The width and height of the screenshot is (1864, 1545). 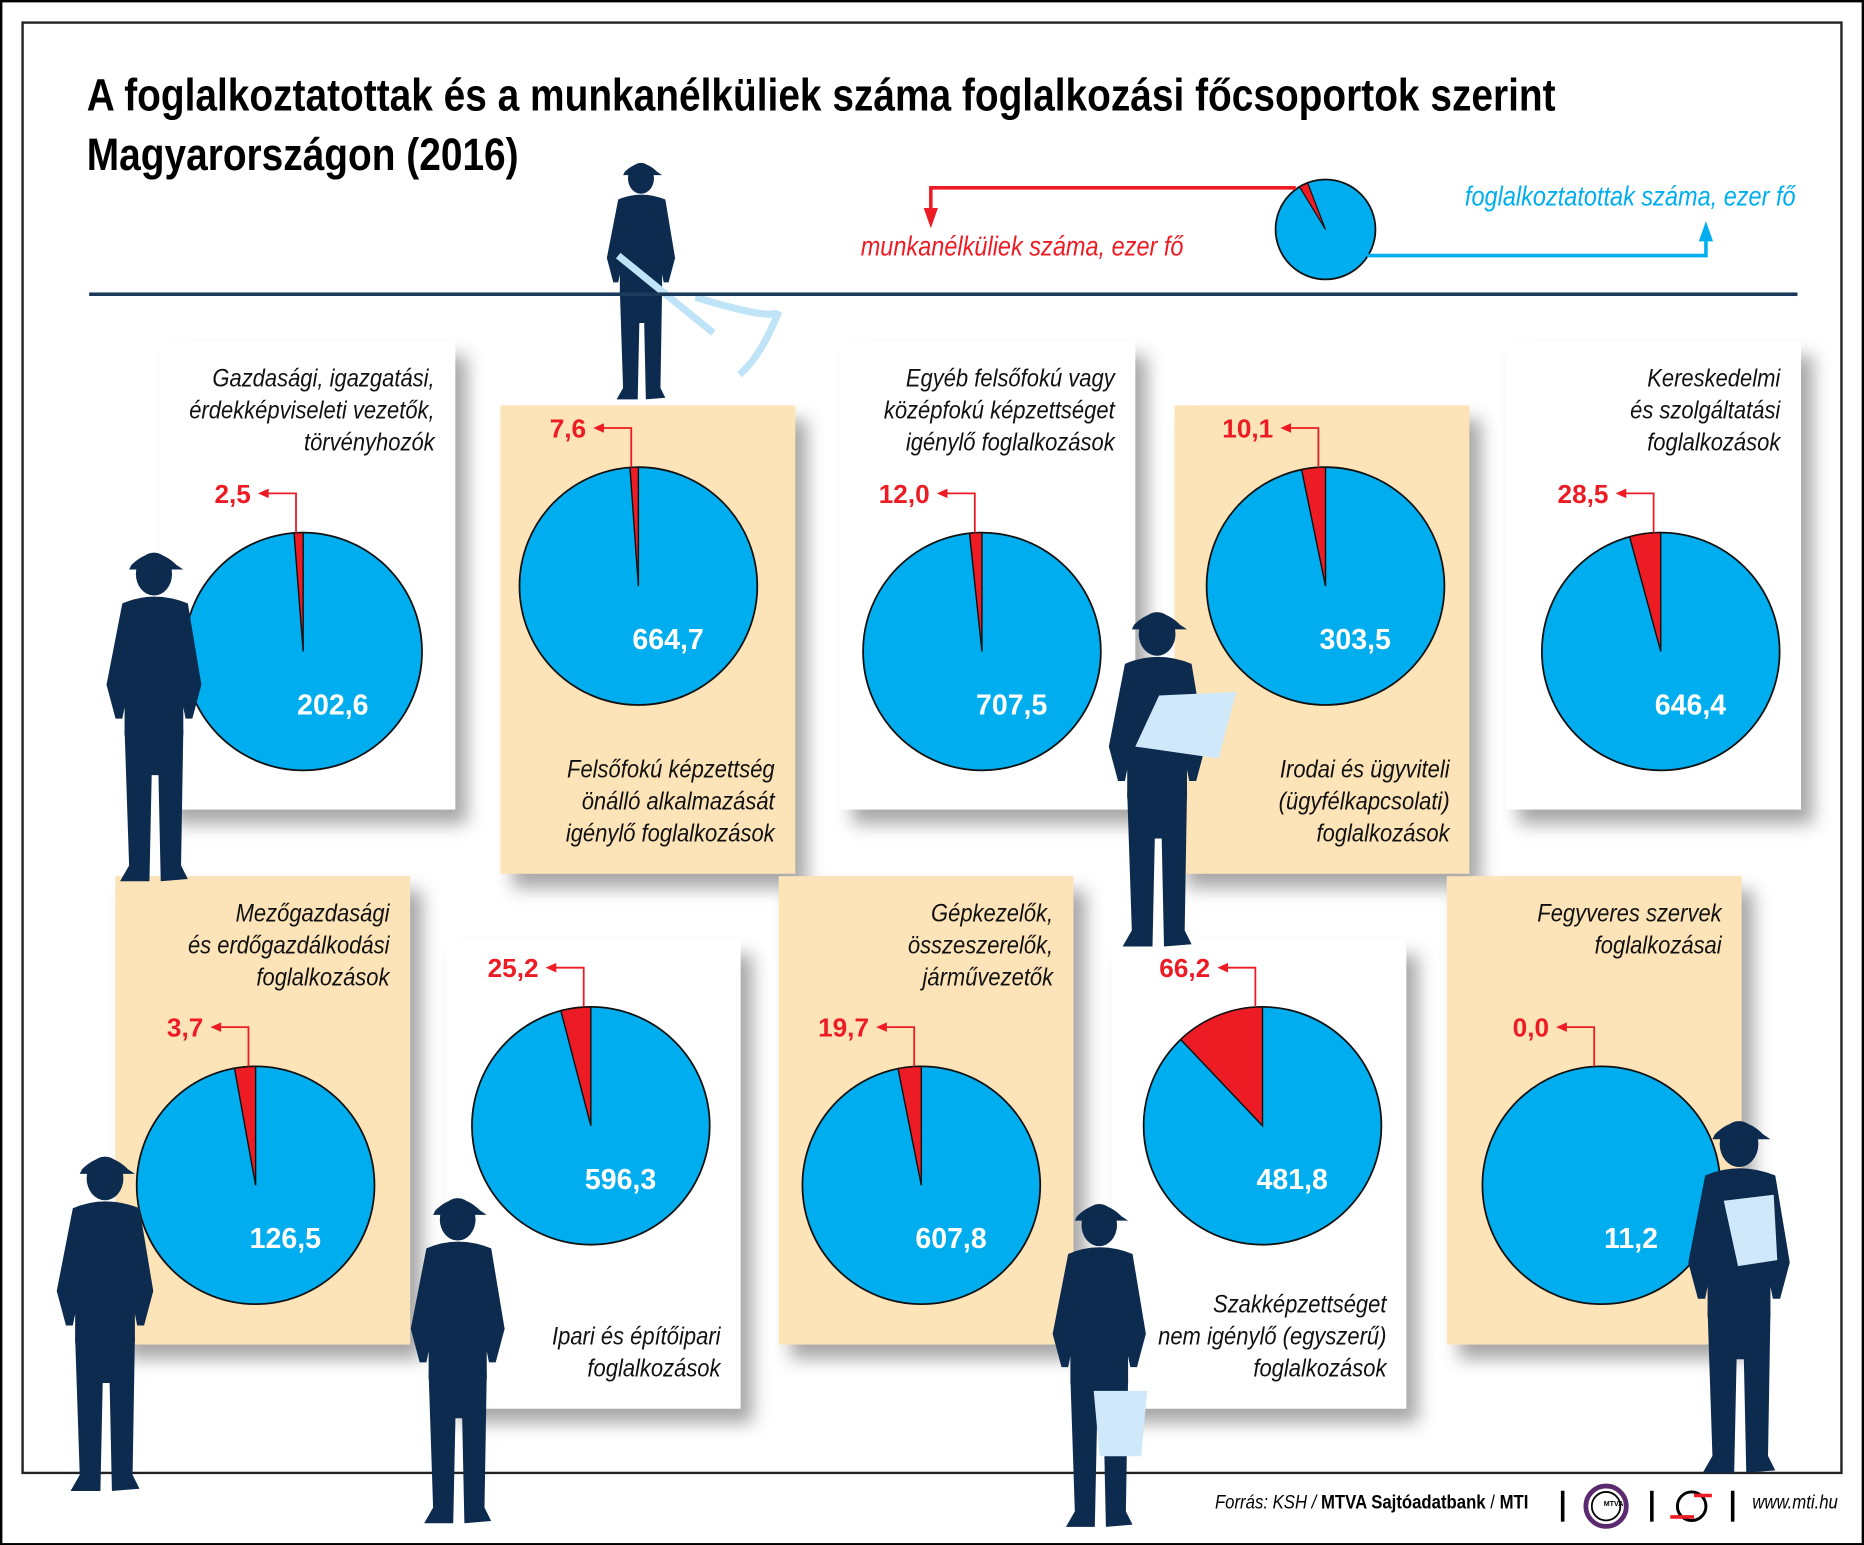 I want to click on bucket-icon, so click(x=1120, y=1423).